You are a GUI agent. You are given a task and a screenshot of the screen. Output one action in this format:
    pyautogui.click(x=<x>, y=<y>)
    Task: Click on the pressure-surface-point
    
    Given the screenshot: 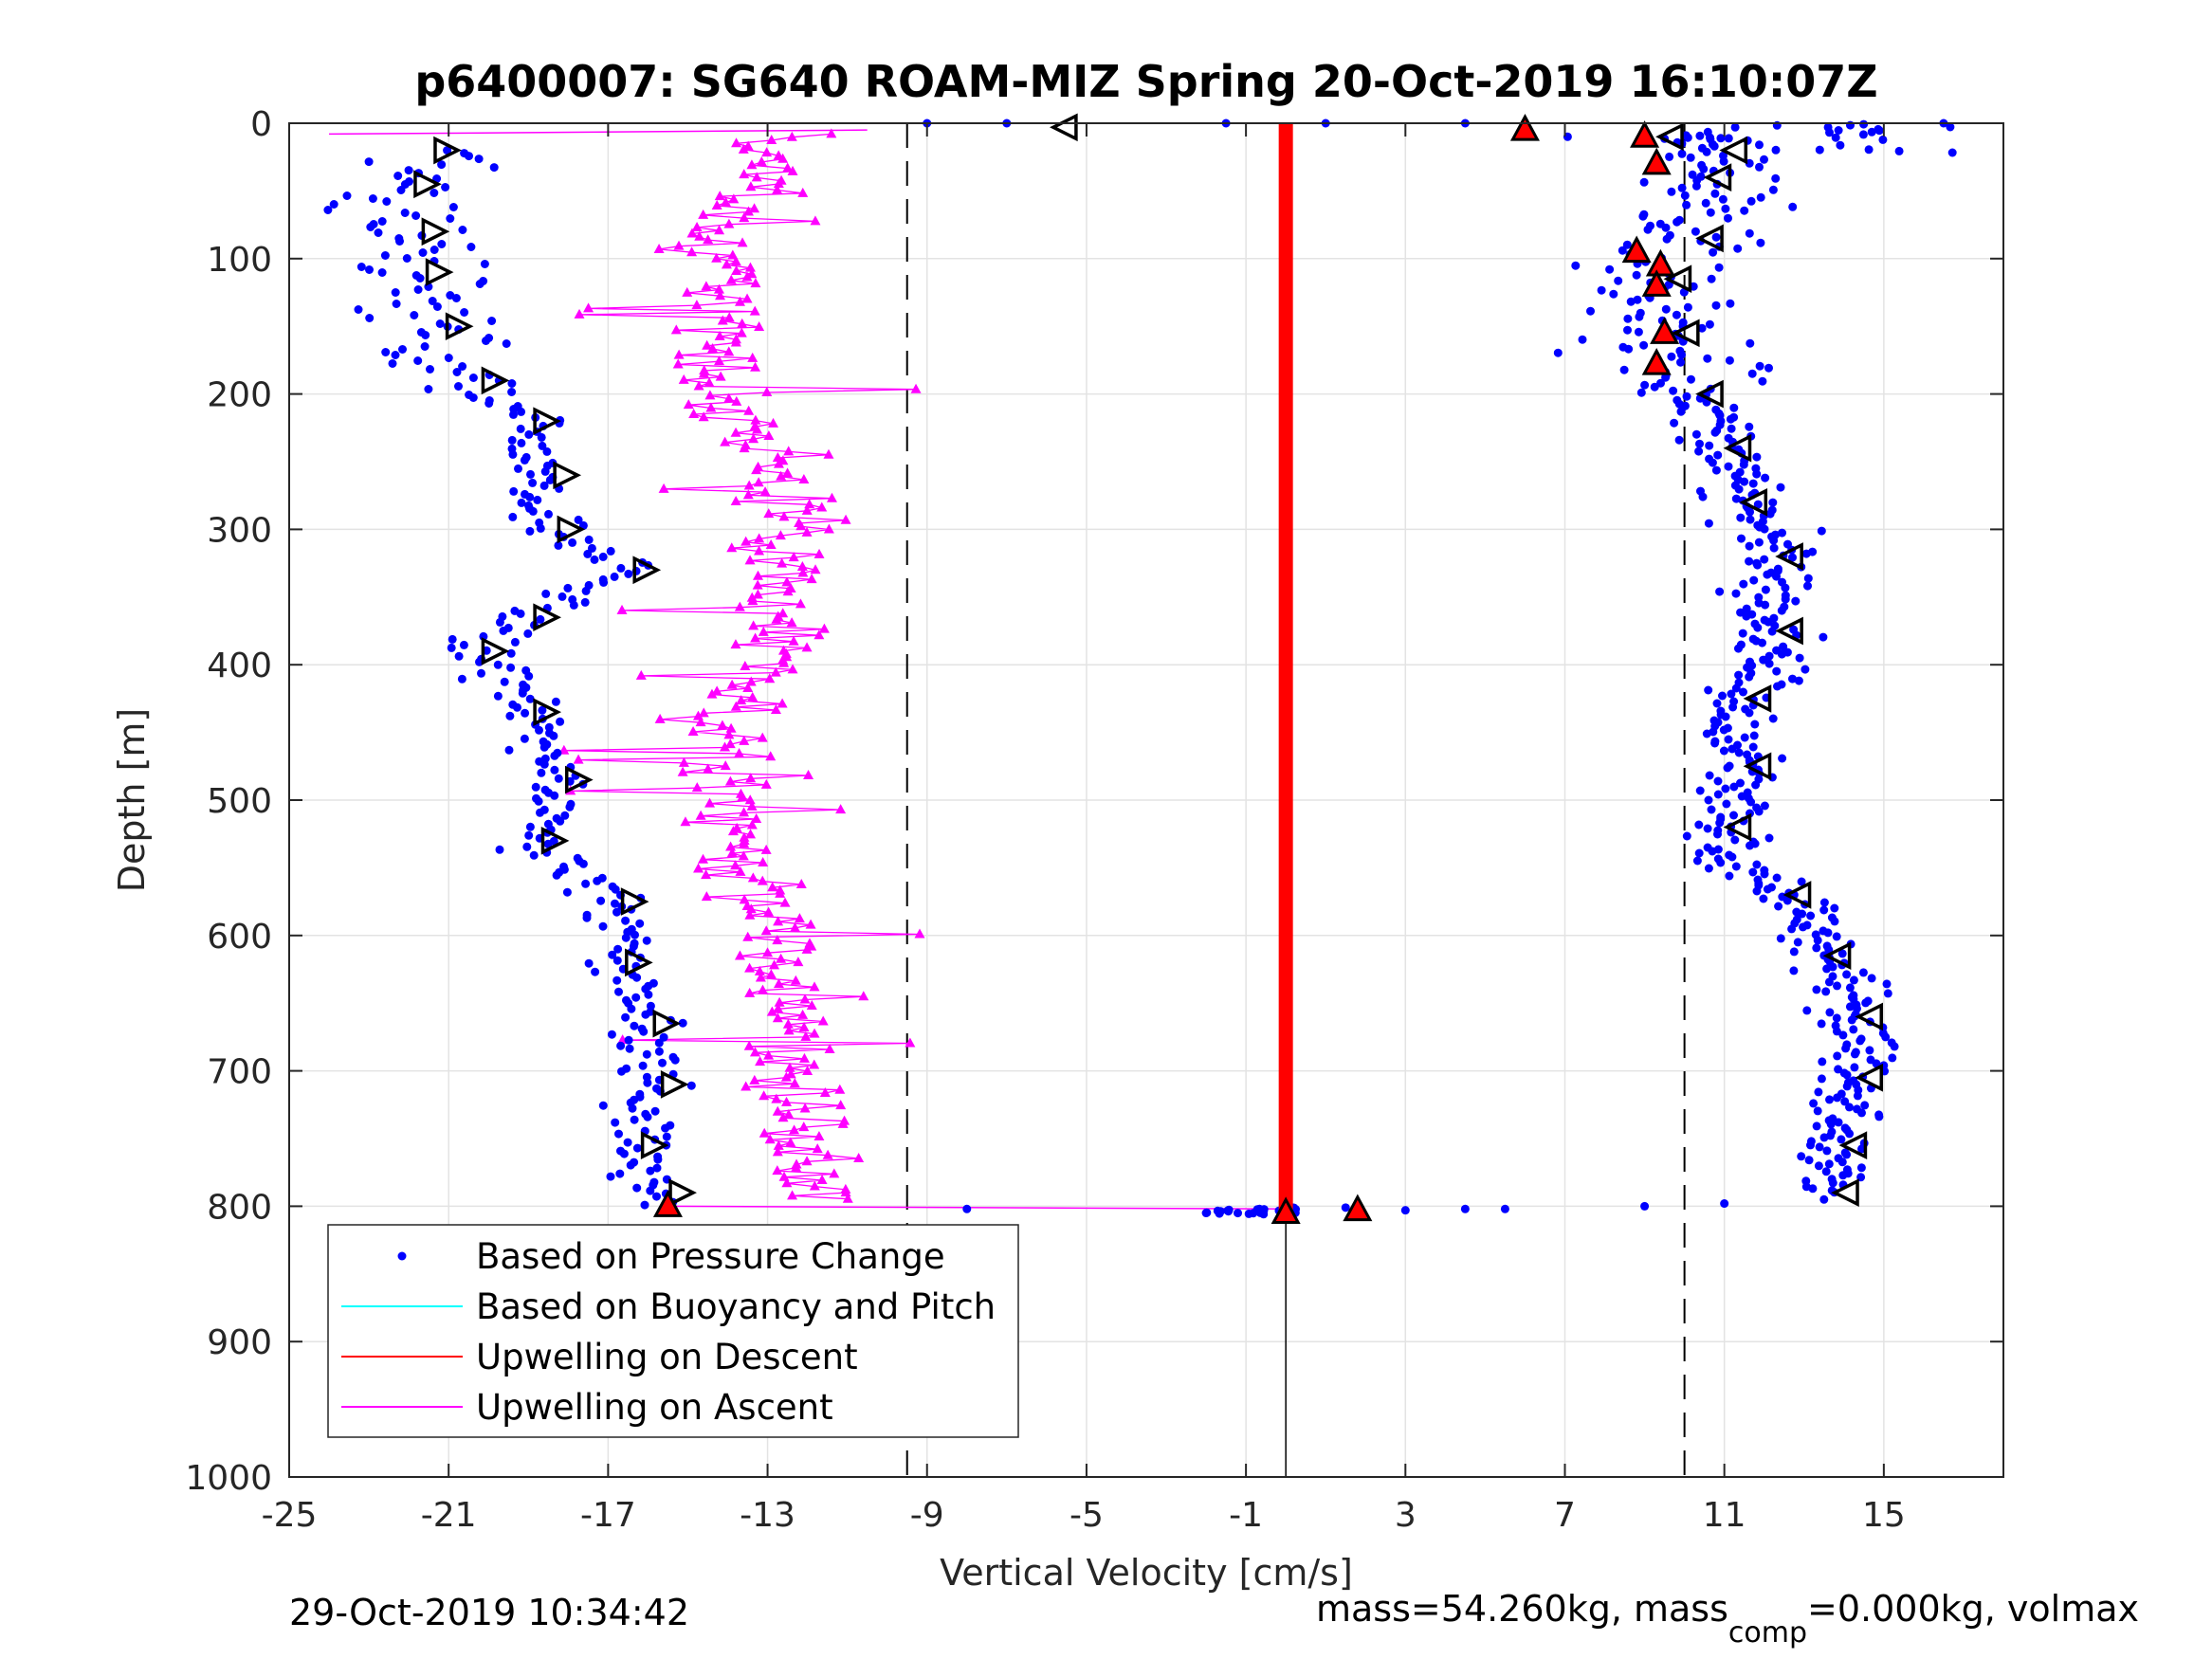 What is the action you would take?
    pyautogui.click(x=1883, y=139)
    